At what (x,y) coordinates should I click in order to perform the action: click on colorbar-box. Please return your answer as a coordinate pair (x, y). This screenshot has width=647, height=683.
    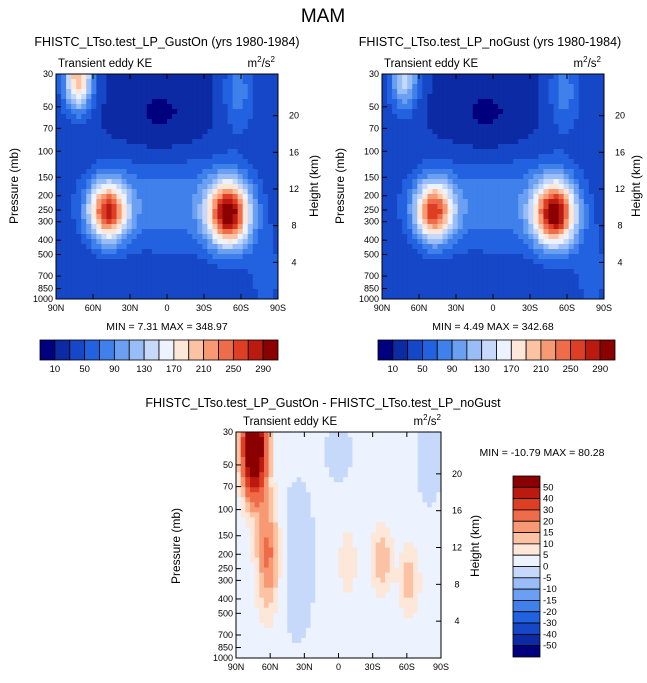
    Looking at the image, I should click on (400, 350).